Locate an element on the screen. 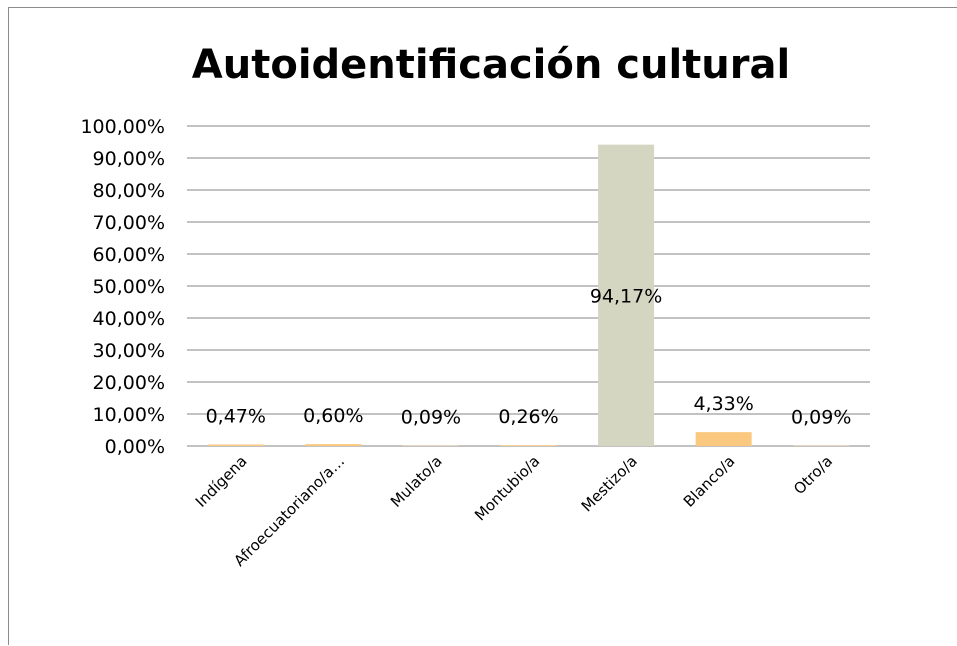  y-tick-label: 90,00% is located at coordinates (129, 159).